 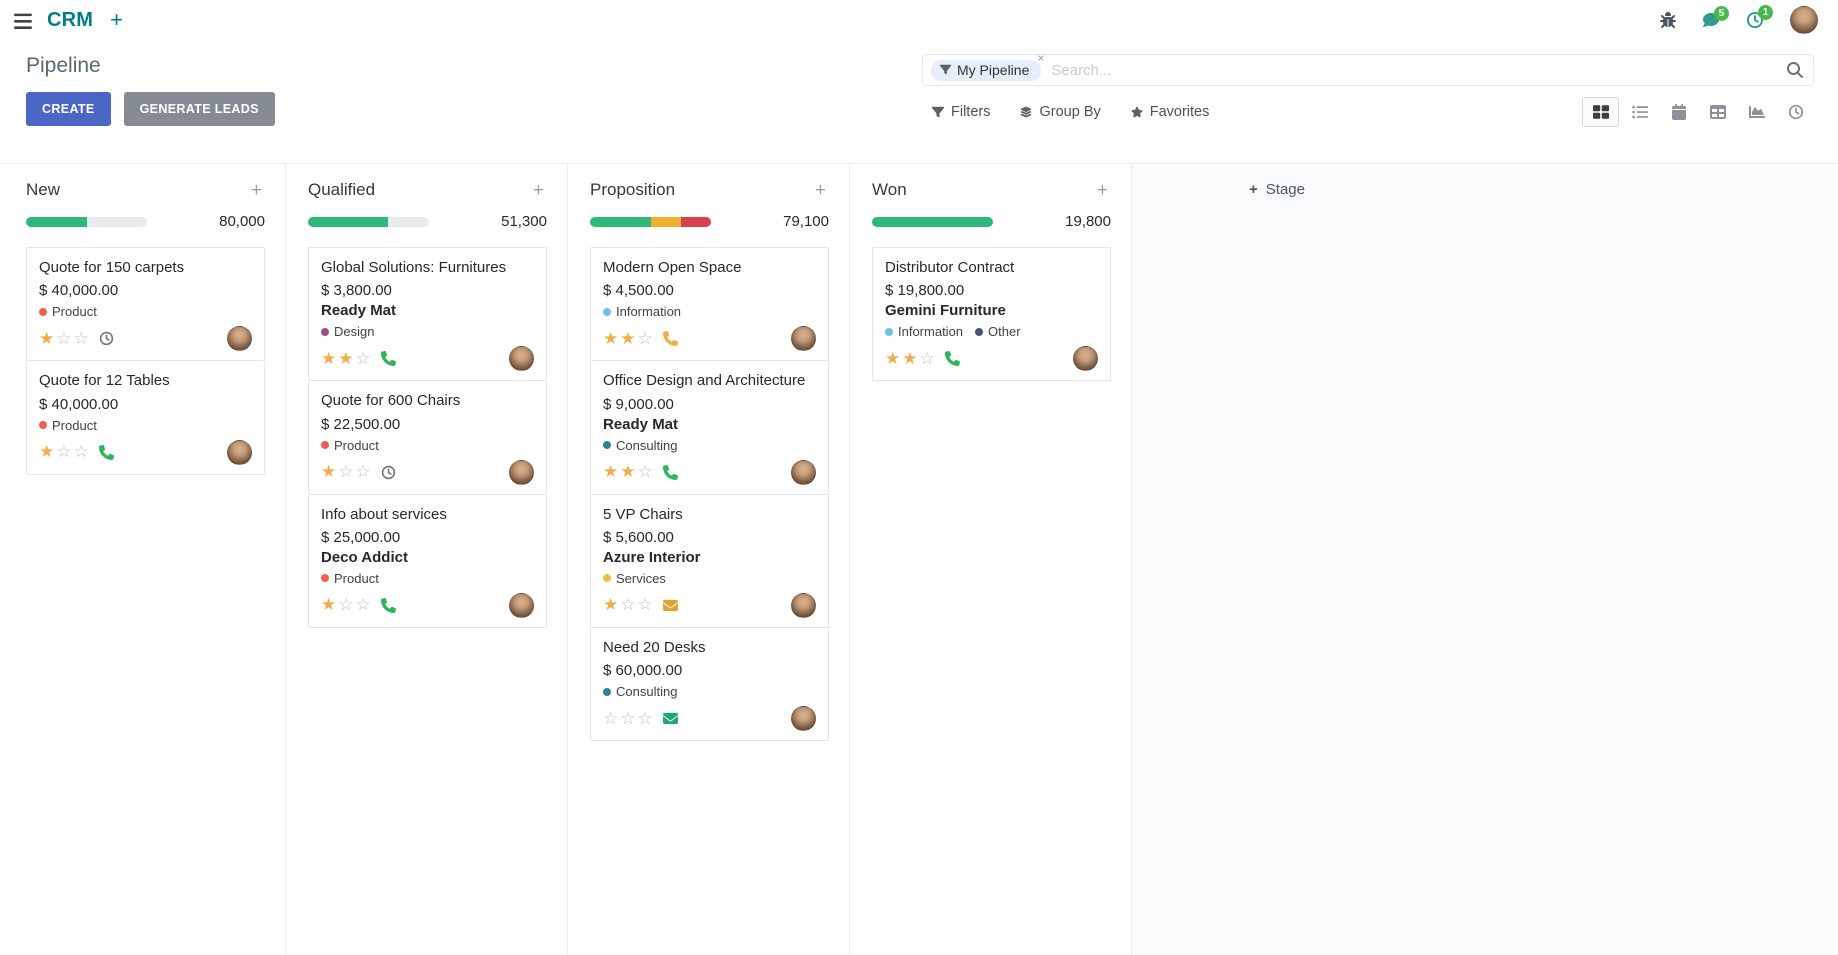 I want to click on generate-leads-button: GENERATE LEADS, so click(x=199, y=109).